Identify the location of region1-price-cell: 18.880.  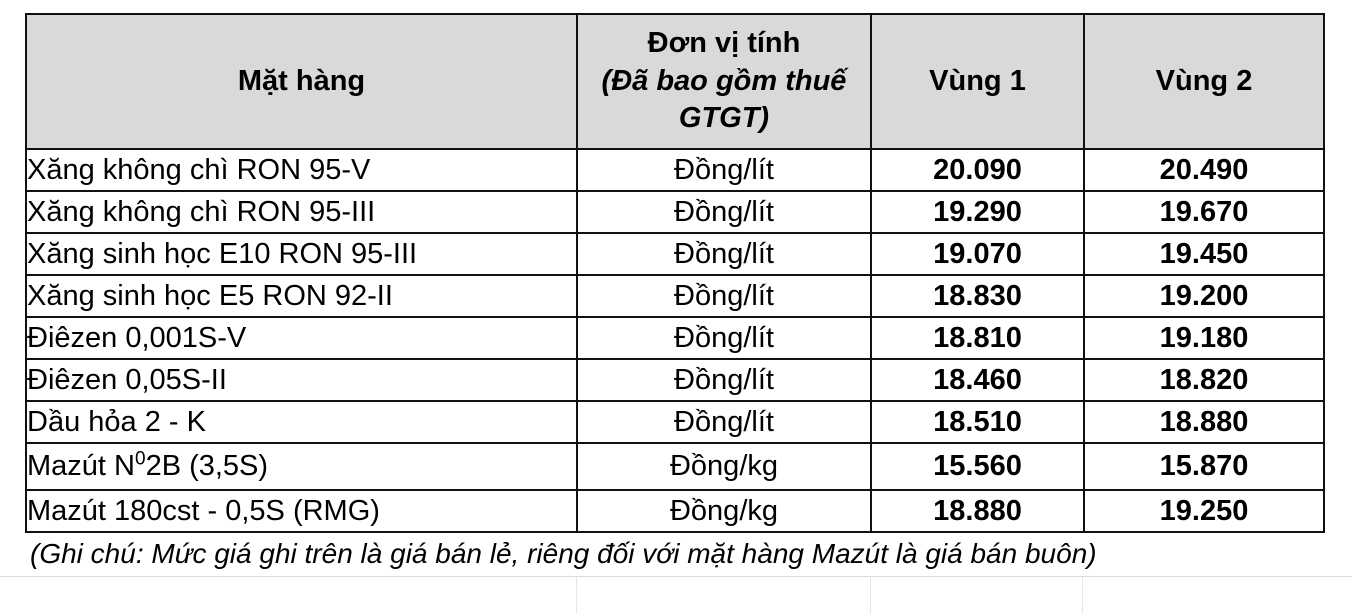
(977, 511).